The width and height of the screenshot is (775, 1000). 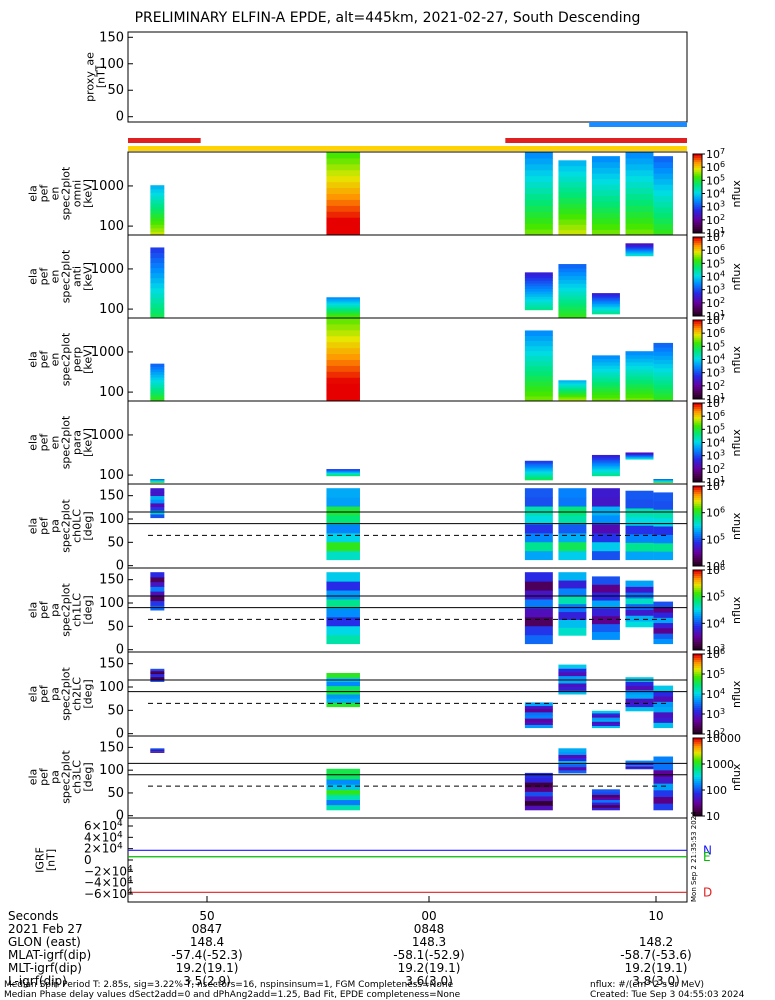 I want to click on colorbar-tick-label: 10000, so click(x=723, y=738).